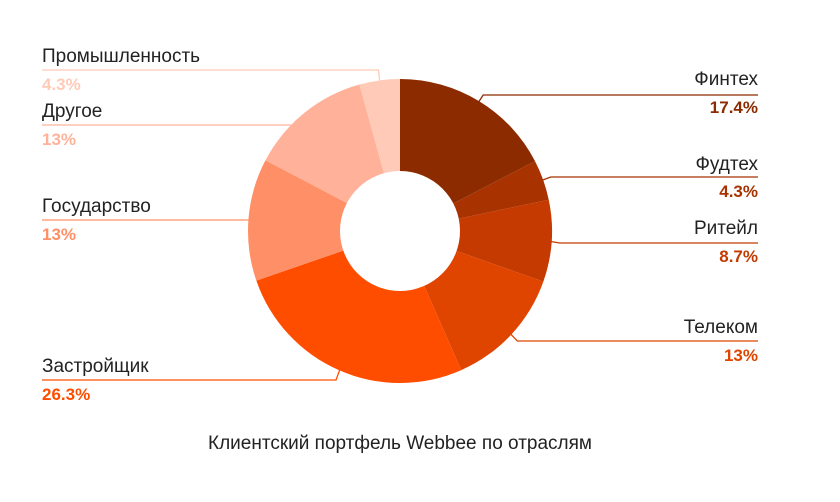 The height and width of the screenshot is (502, 840). I want to click on slice-name-label: Промышленность, so click(121, 56).